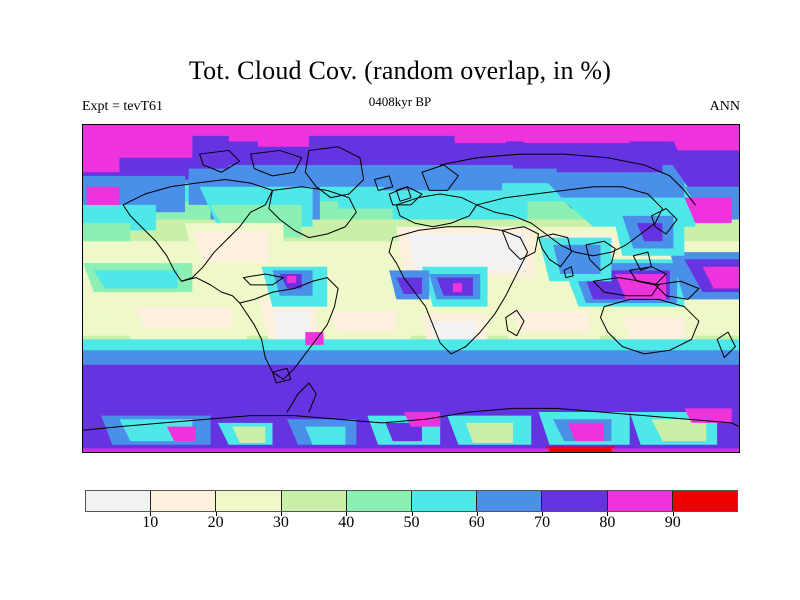 This screenshot has width=800, height=600. Describe the element at coordinates (150, 522) in the screenshot. I see `colorbar-label-10: 10` at that location.